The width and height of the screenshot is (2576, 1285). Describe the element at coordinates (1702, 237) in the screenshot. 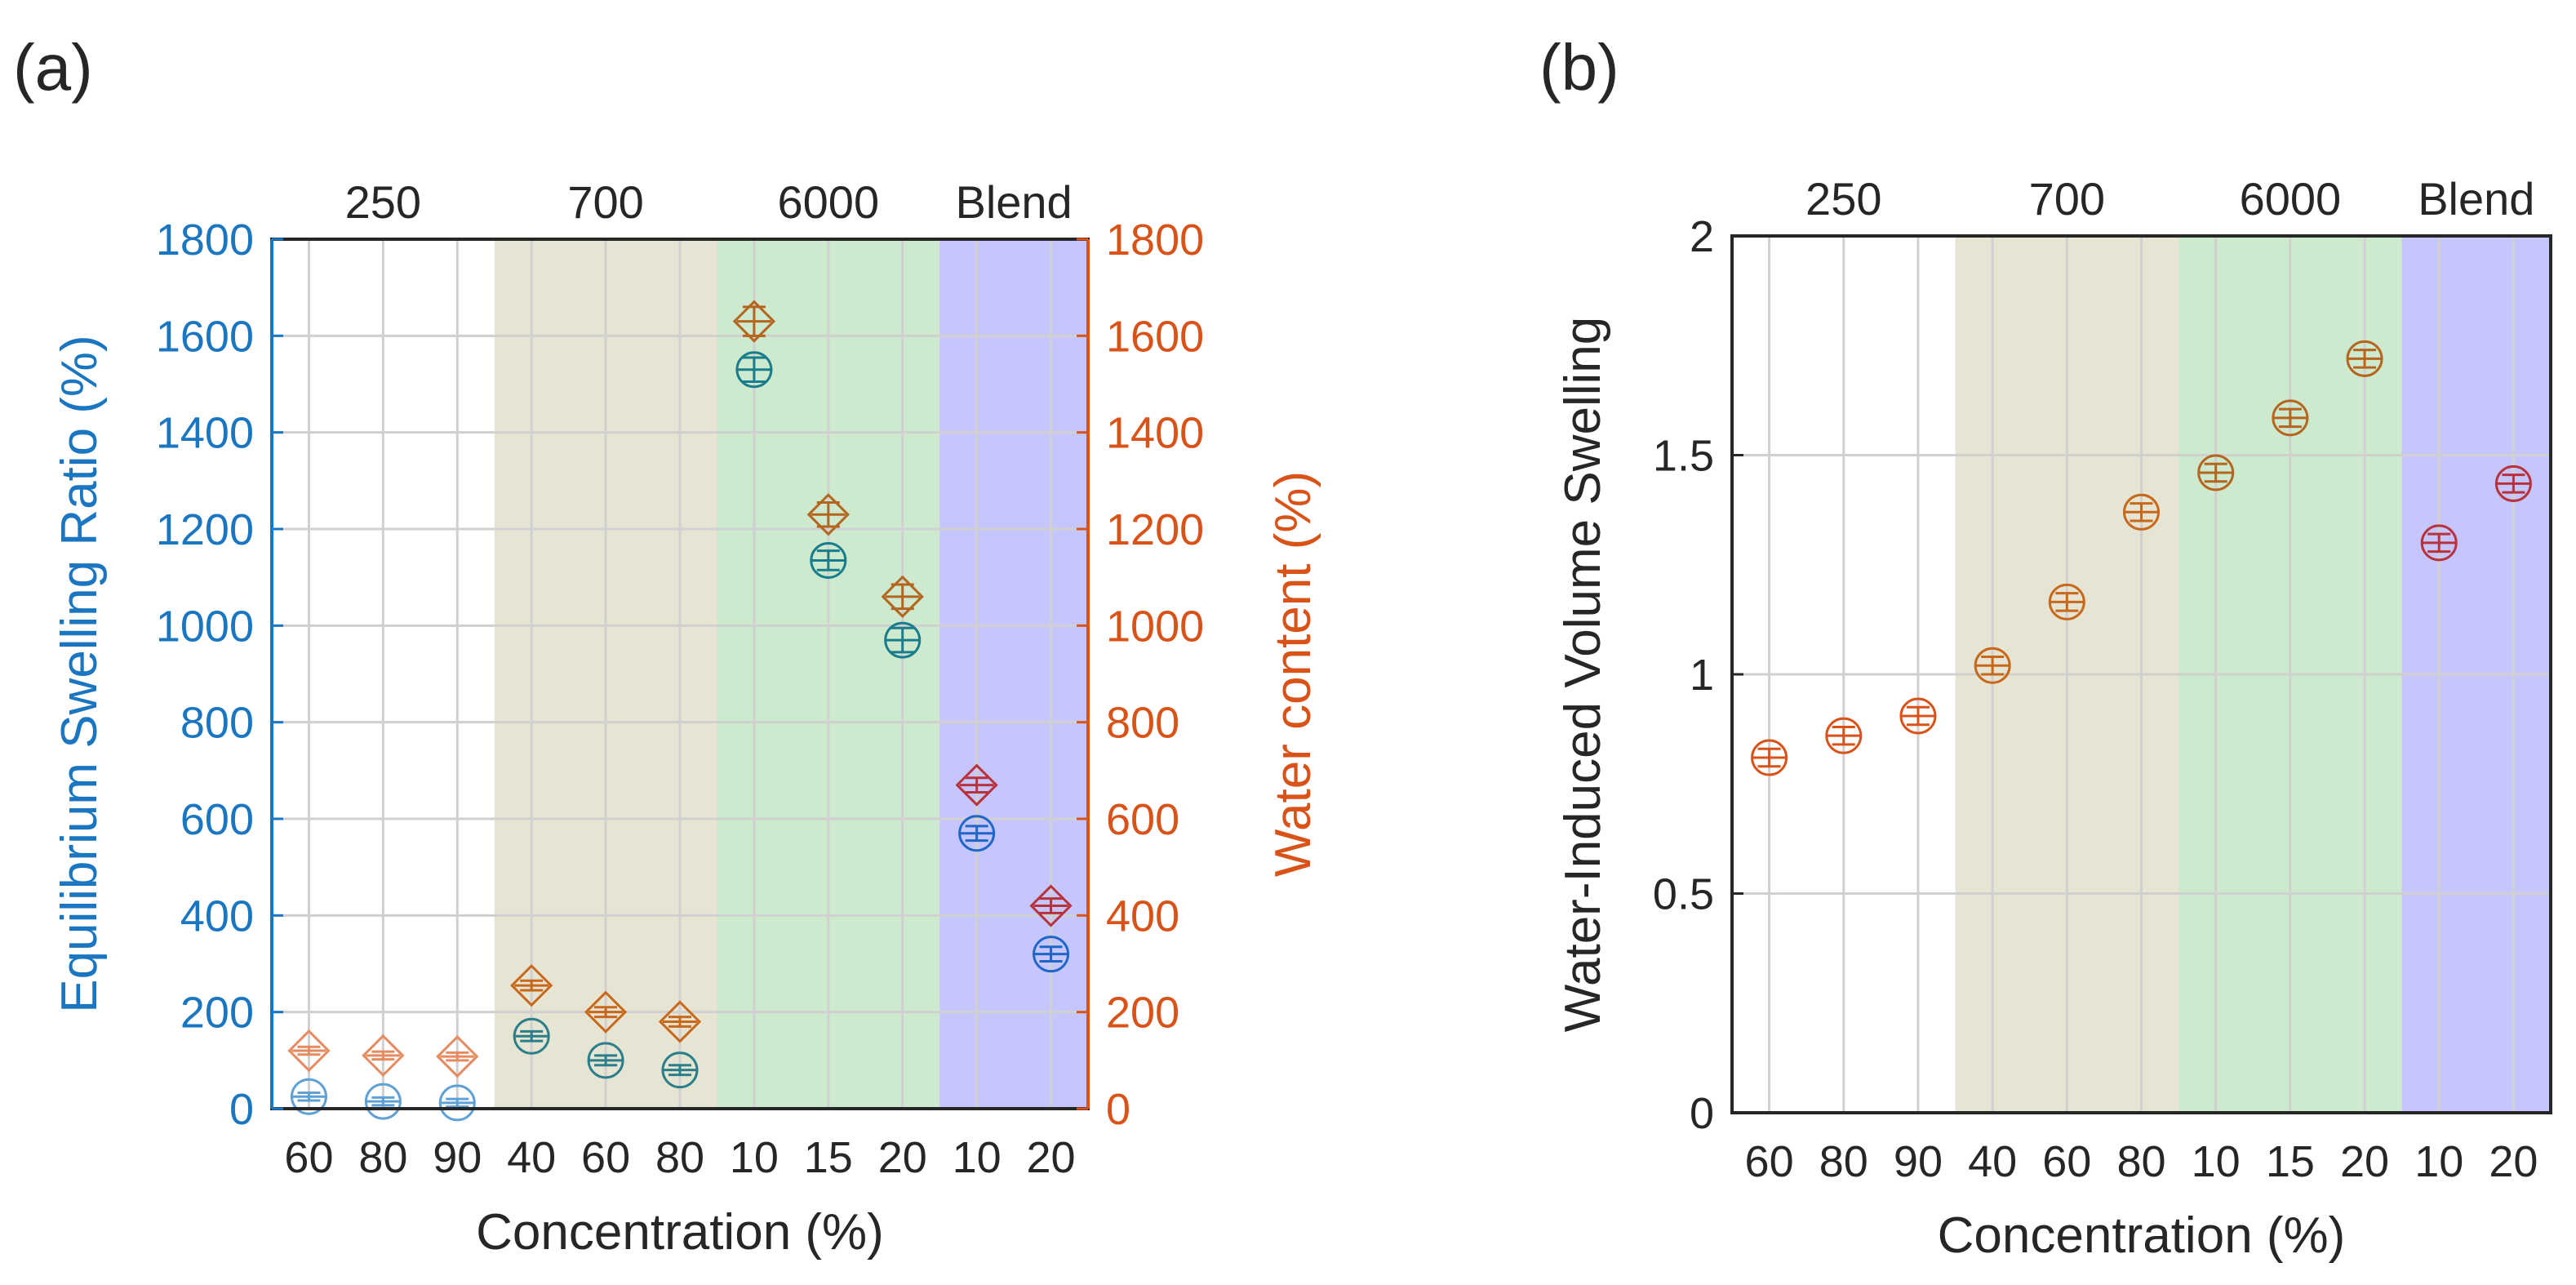

I see `y-tick-label: 2` at that location.